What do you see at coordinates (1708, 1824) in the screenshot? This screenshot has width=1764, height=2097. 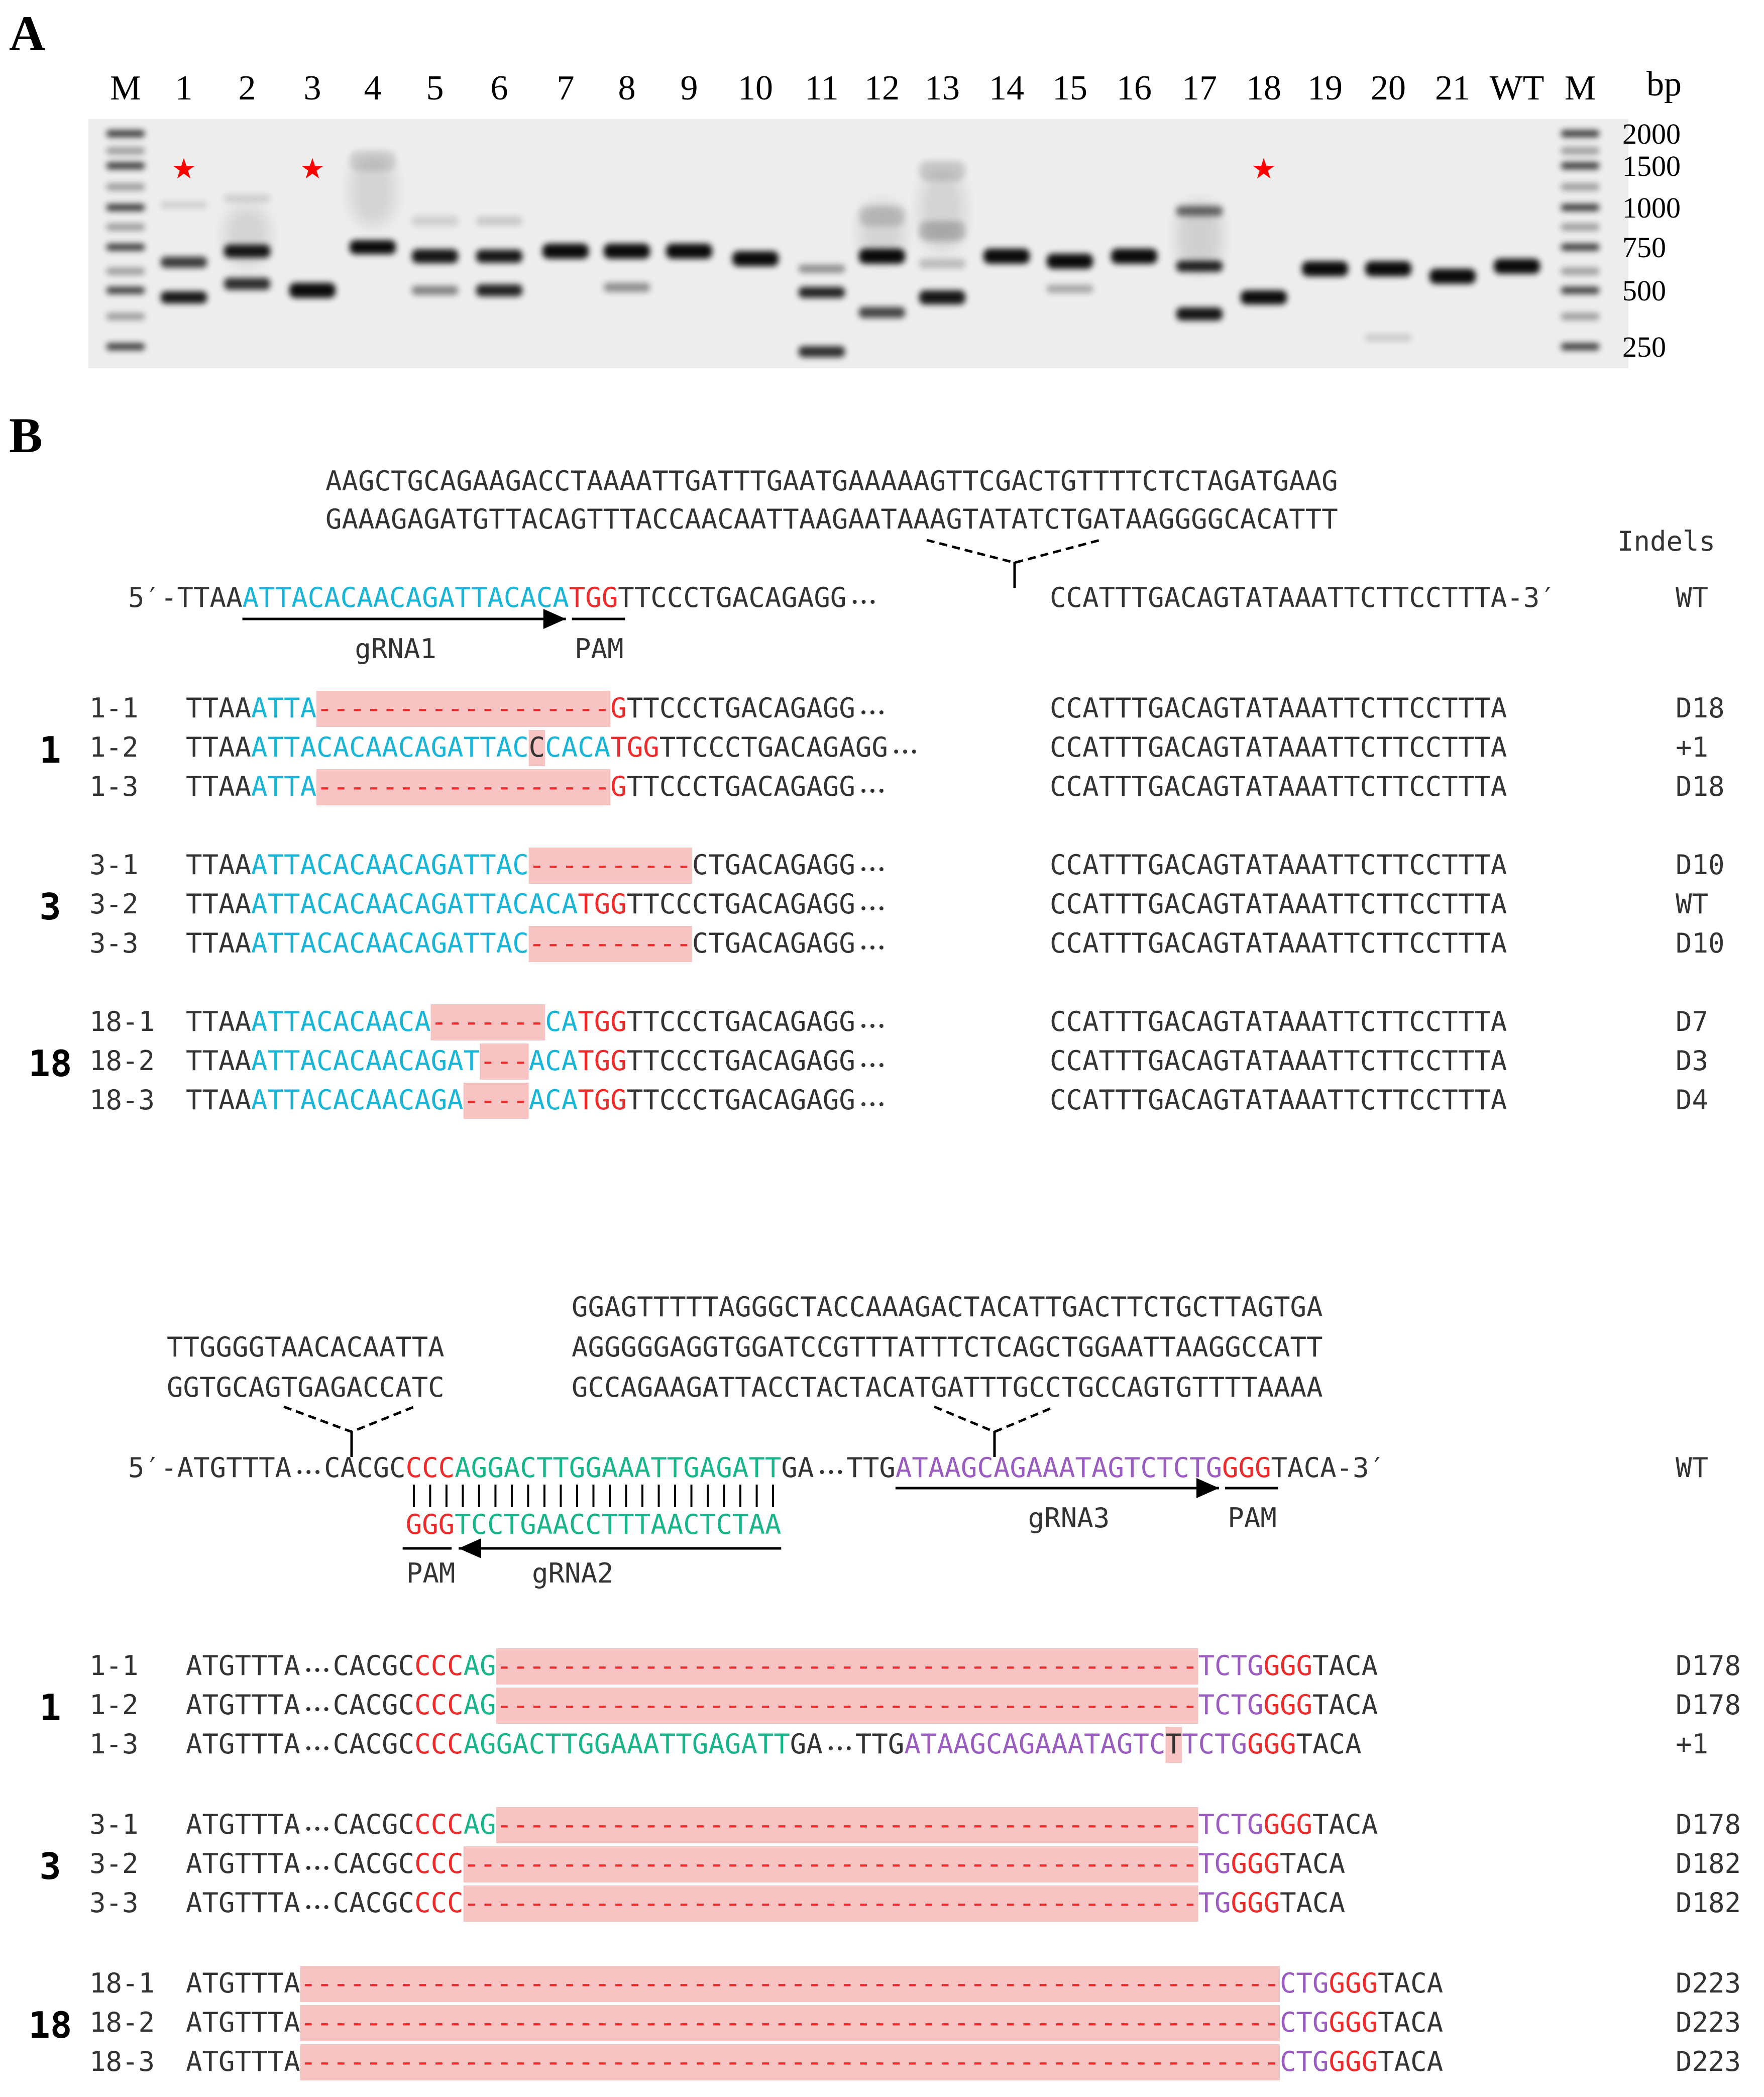 I see `indel-value: D178` at bounding box center [1708, 1824].